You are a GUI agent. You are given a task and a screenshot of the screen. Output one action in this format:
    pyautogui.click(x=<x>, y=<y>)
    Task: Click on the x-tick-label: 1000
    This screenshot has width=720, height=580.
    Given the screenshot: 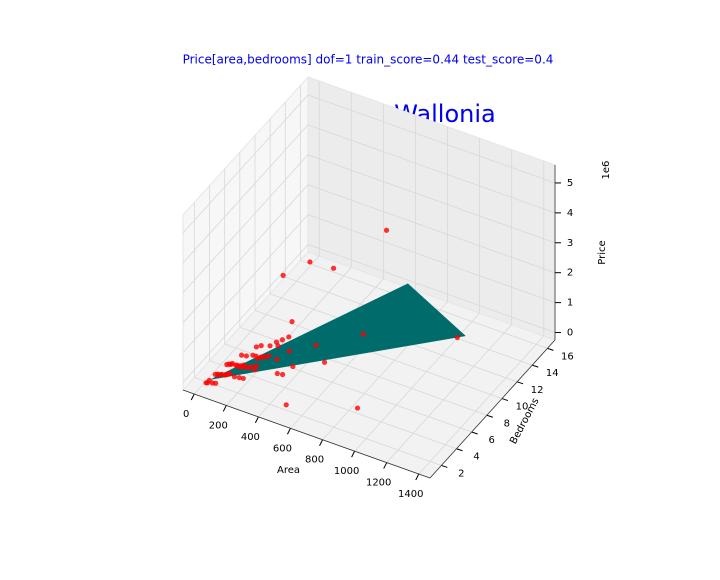 What is the action you would take?
    pyautogui.click(x=346, y=471)
    